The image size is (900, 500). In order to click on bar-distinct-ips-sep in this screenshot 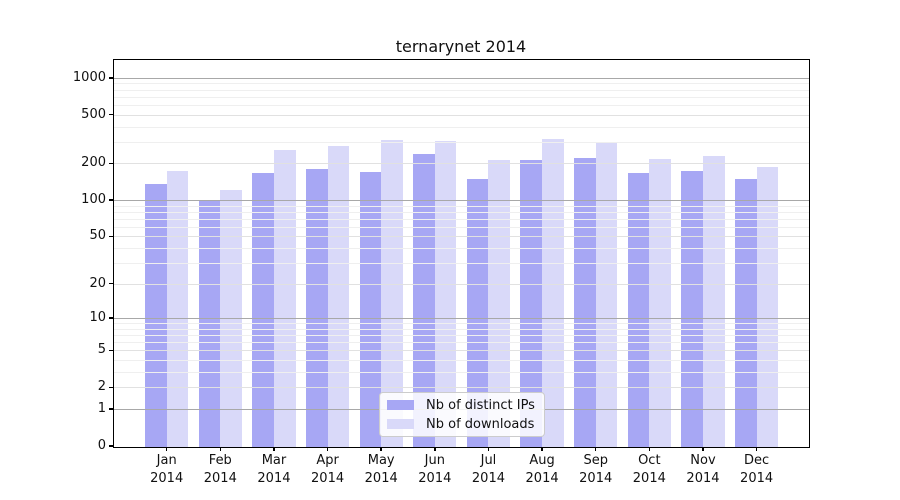, I will do `click(585, 302)`.